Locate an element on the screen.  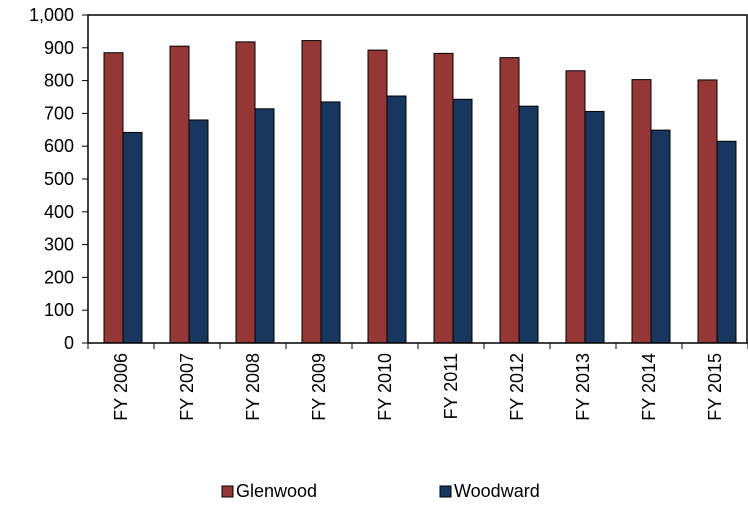
bar-woodward-fy-2007 is located at coordinates (198, 231).